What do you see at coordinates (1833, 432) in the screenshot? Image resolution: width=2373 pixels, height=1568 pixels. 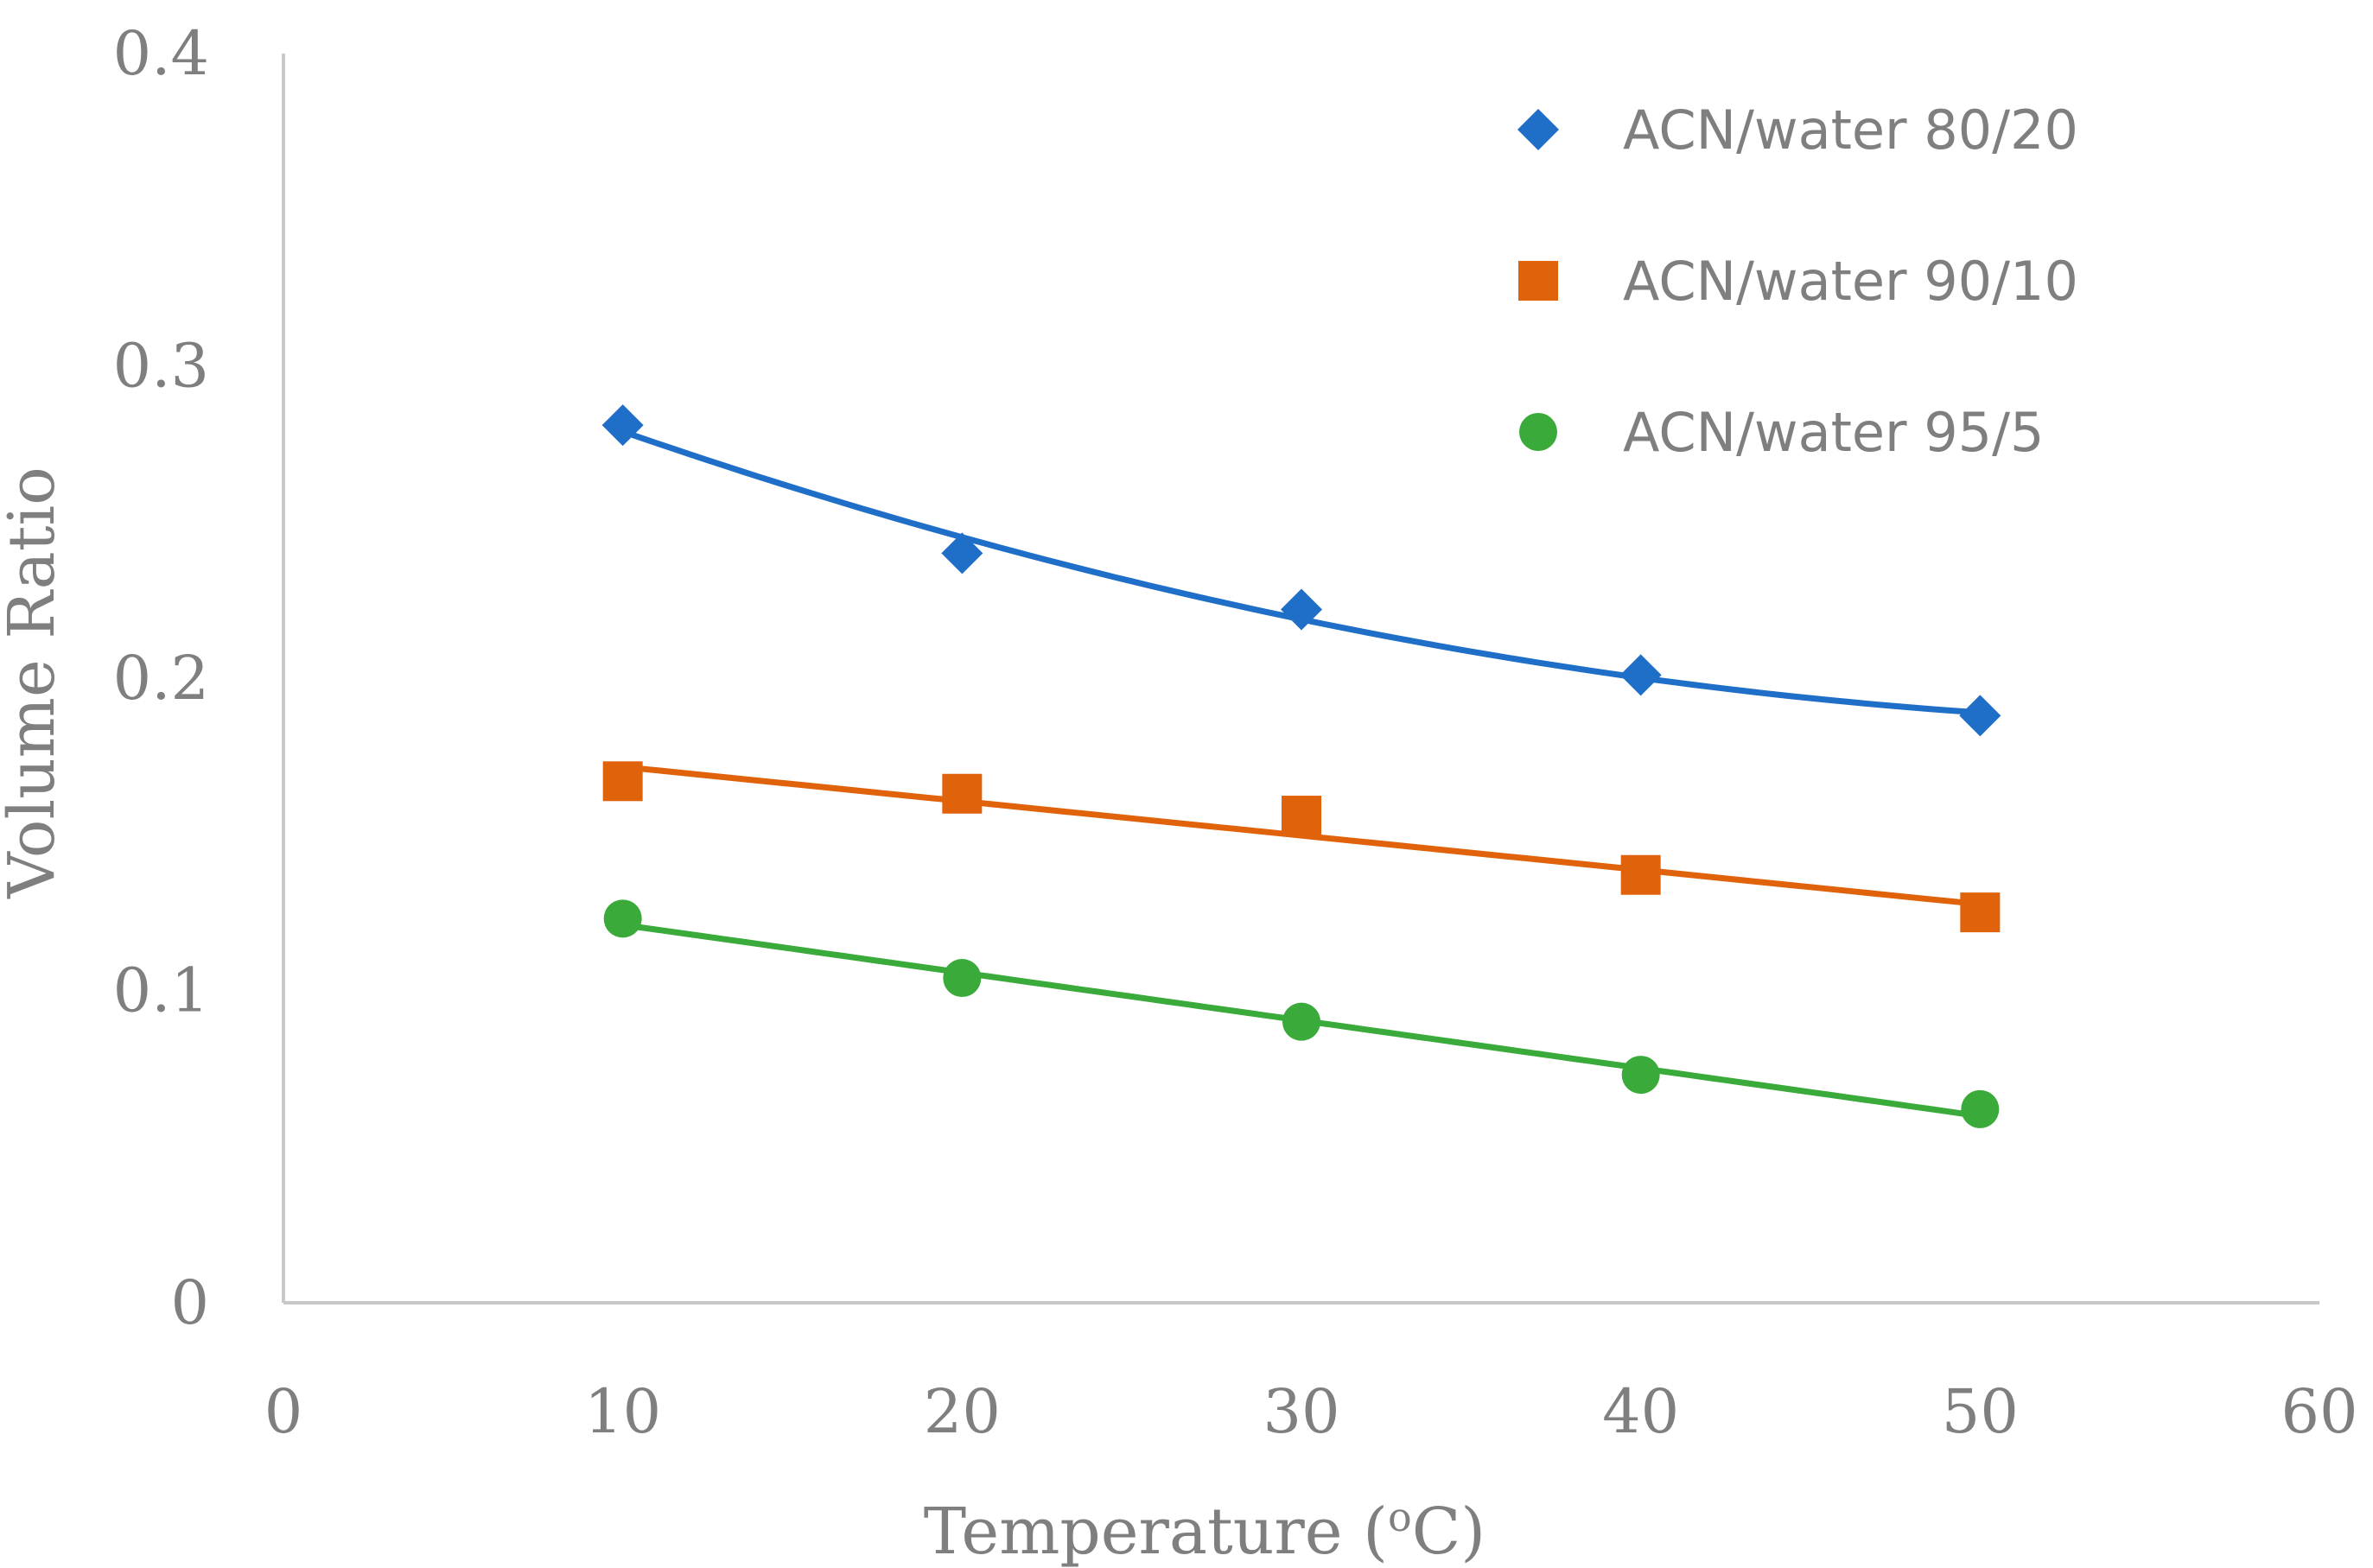 I see `legend-label-series-3: ACN/water 95/5` at bounding box center [1833, 432].